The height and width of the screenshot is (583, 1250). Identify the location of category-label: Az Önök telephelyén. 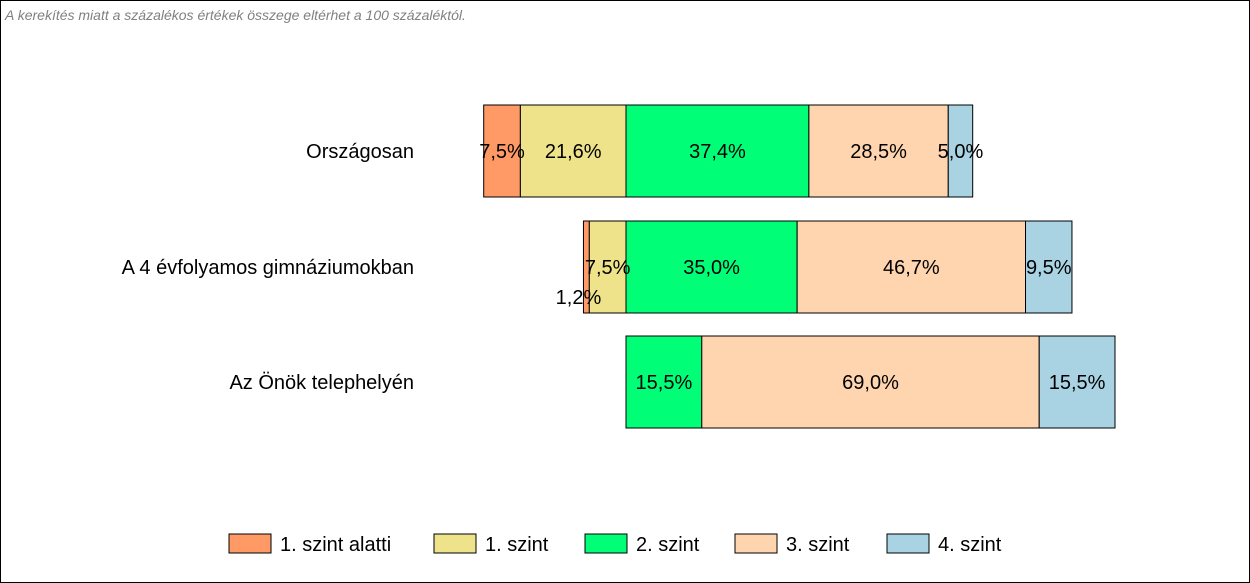
(321, 383).